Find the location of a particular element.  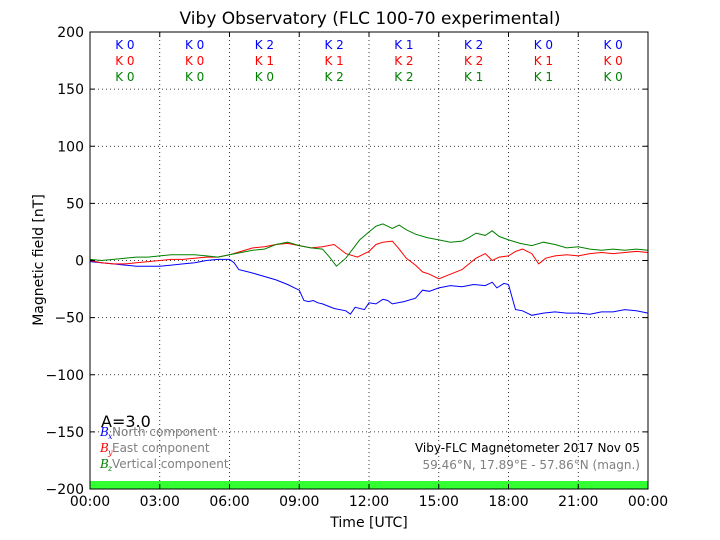

y-tick-label: 150 is located at coordinates (70, 90).